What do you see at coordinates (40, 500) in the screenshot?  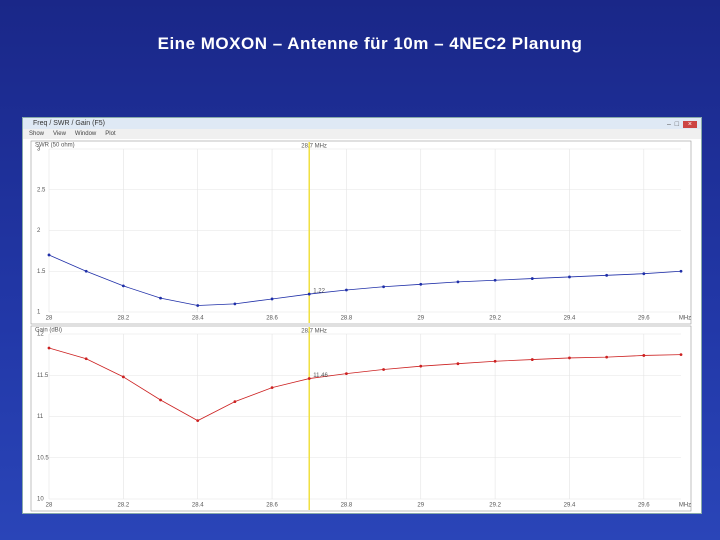 I see `y-tick-label: 10` at bounding box center [40, 500].